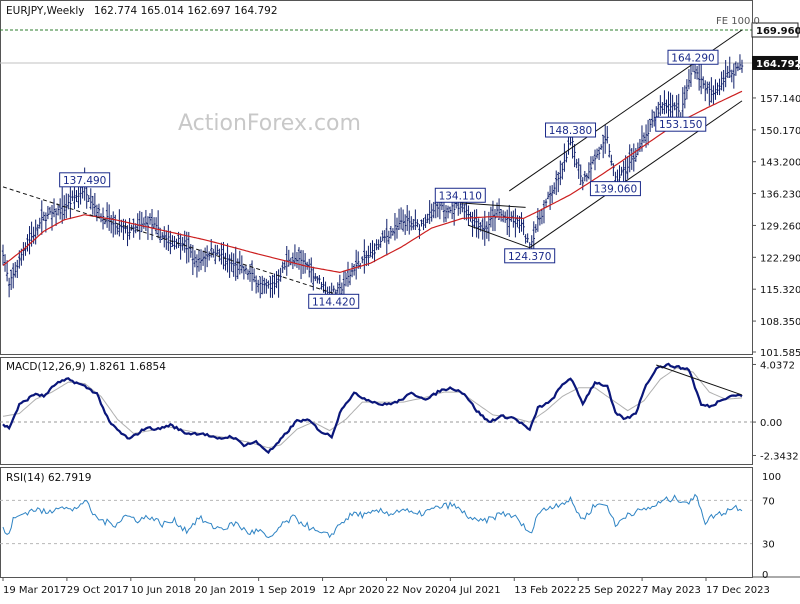  I want to click on macd-series, so click(372, 408).